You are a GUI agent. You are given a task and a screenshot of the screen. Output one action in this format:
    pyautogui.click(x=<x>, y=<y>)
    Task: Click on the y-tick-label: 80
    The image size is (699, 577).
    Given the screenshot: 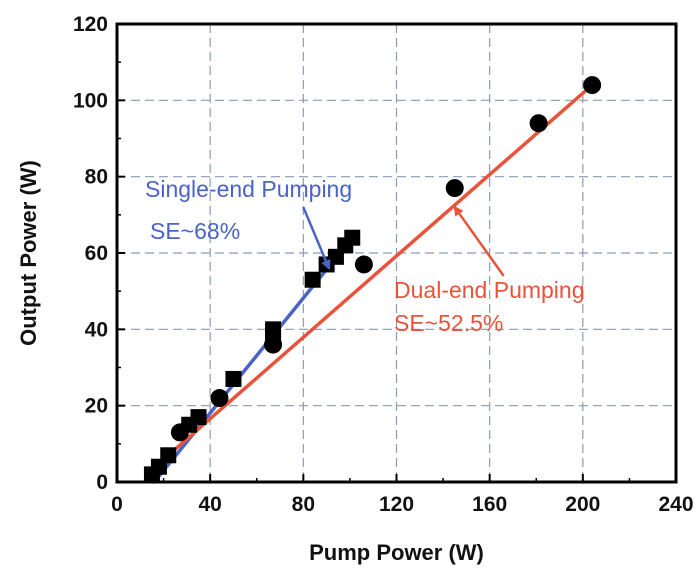 What is the action you would take?
    pyautogui.click(x=96, y=177)
    